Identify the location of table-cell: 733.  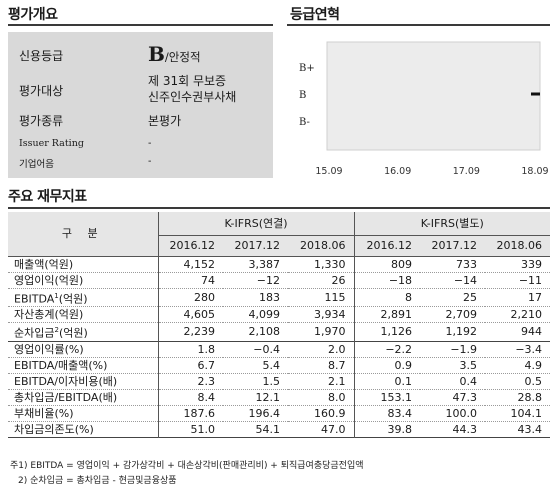
(467, 264).